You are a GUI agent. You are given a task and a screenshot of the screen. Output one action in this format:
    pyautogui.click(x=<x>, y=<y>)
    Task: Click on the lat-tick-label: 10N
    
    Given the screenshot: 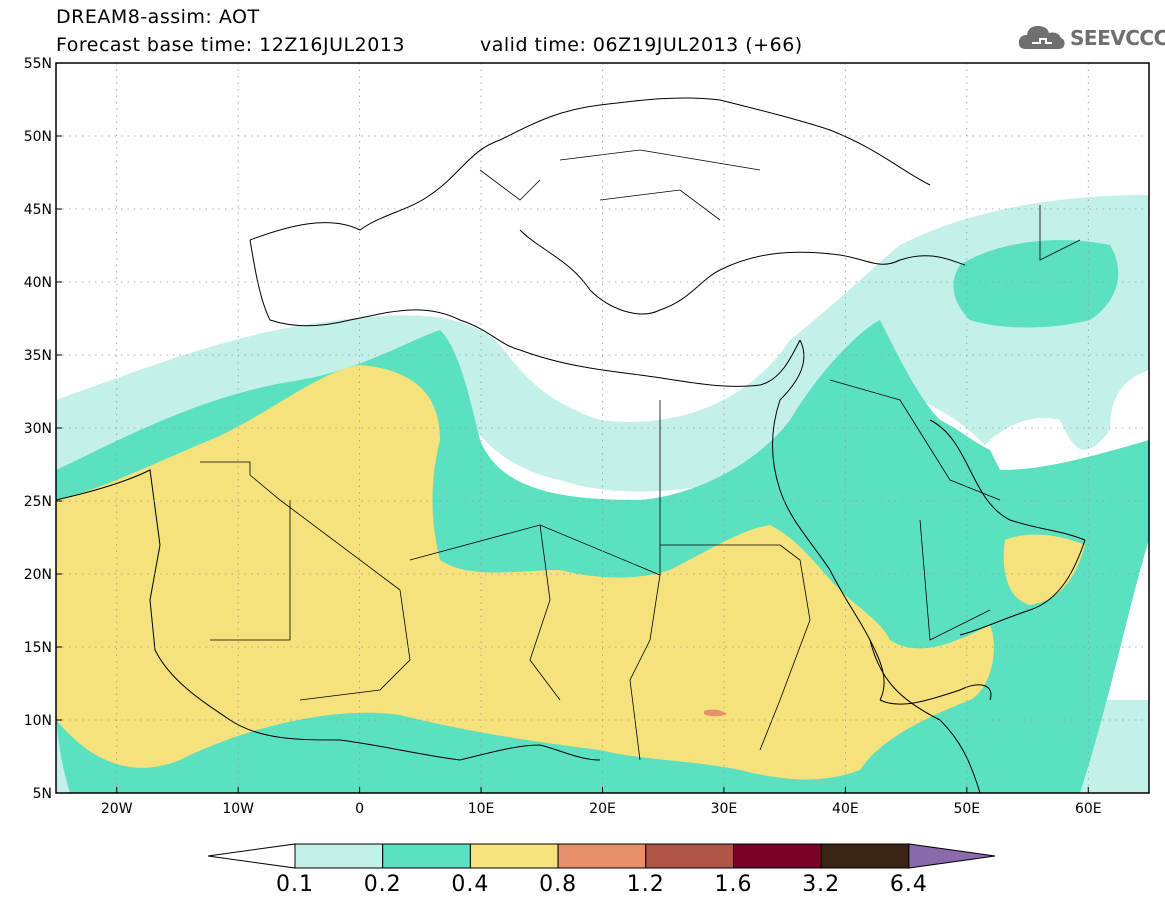 What is the action you would take?
    pyautogui.click(x=38, y=721)
    